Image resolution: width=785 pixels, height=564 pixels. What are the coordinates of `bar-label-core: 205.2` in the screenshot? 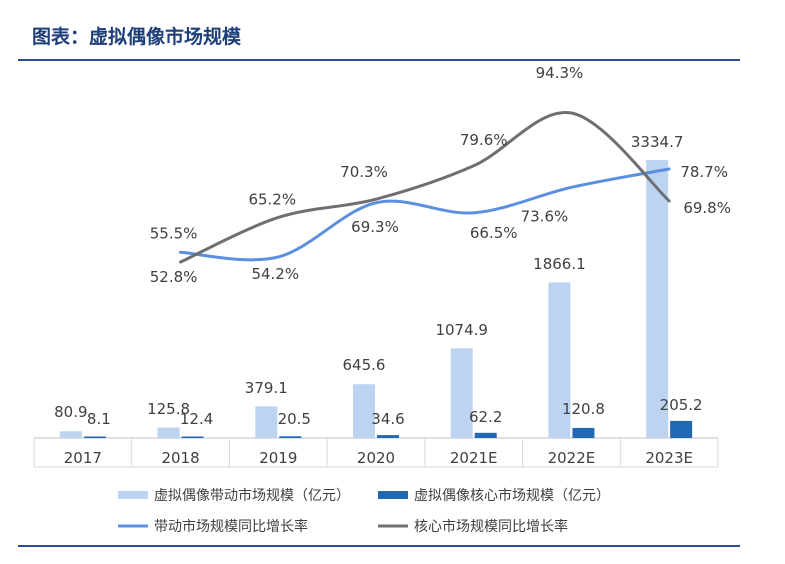 It's located at (681, 405).